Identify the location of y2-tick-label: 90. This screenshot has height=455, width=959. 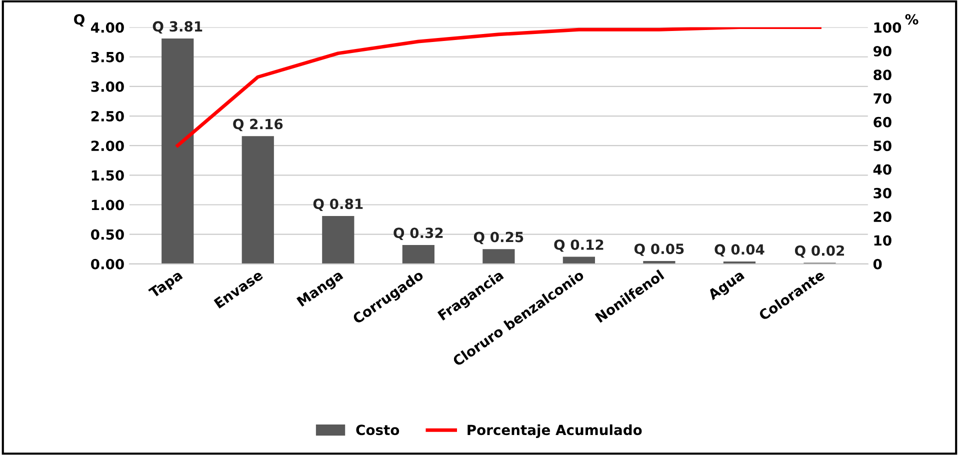
(882, 51).